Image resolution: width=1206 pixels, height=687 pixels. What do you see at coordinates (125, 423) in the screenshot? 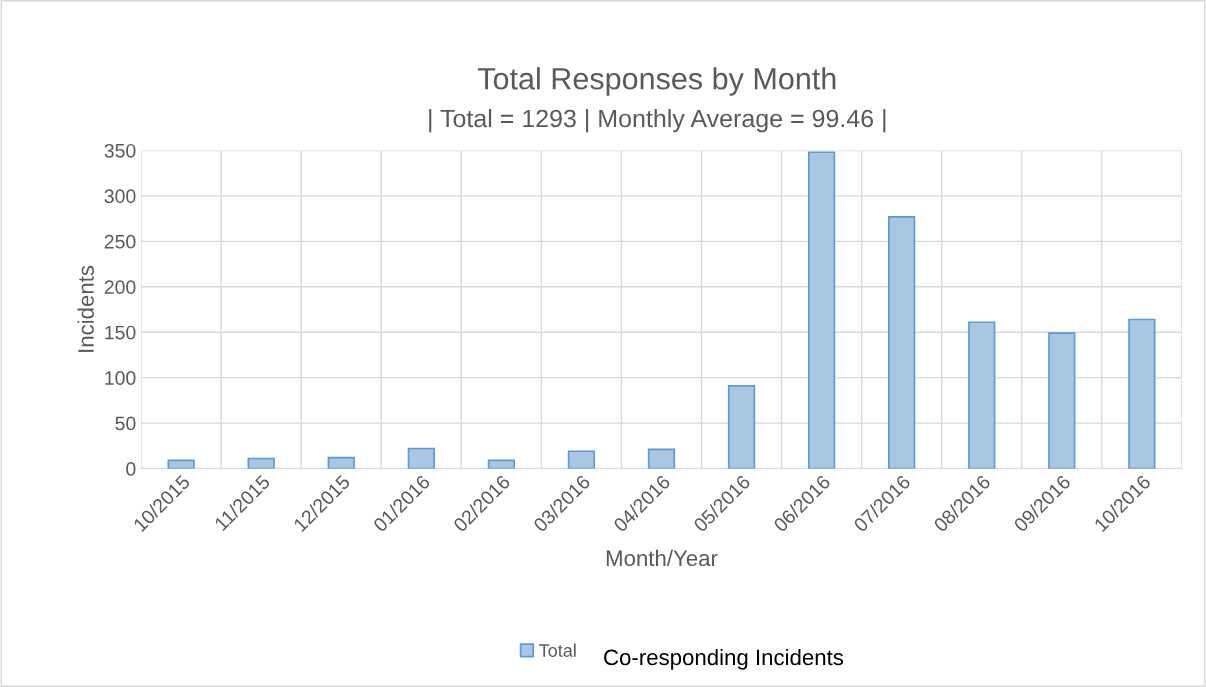
I see `y-tick-label: 50` at bounding box center [125, 423].